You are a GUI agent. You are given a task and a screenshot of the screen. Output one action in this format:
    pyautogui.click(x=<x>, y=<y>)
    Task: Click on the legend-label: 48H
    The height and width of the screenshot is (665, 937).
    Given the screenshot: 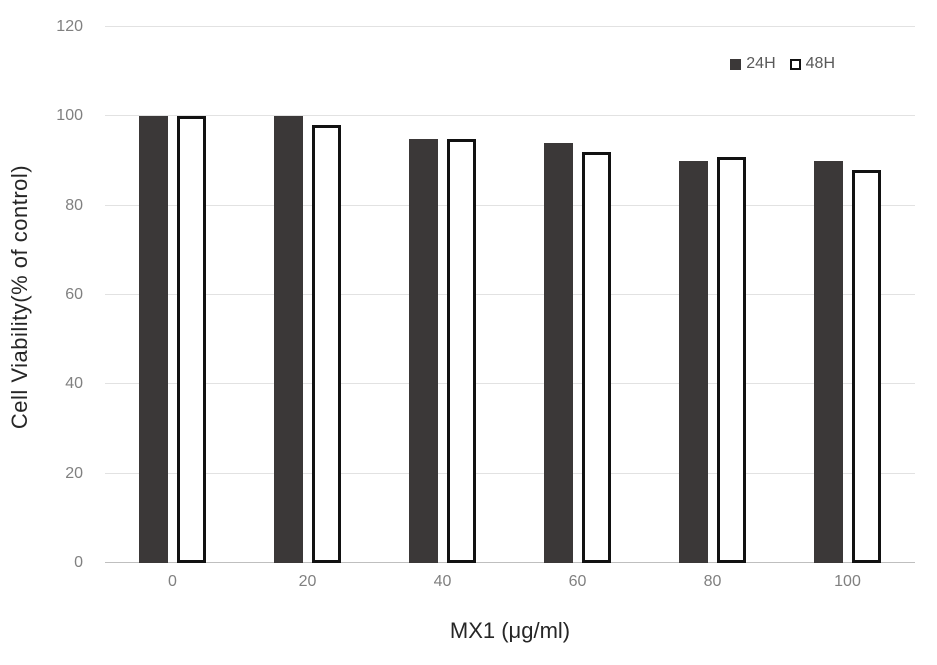 What is the action you would take?
    pyautogui.click(x=820, y=63)
    